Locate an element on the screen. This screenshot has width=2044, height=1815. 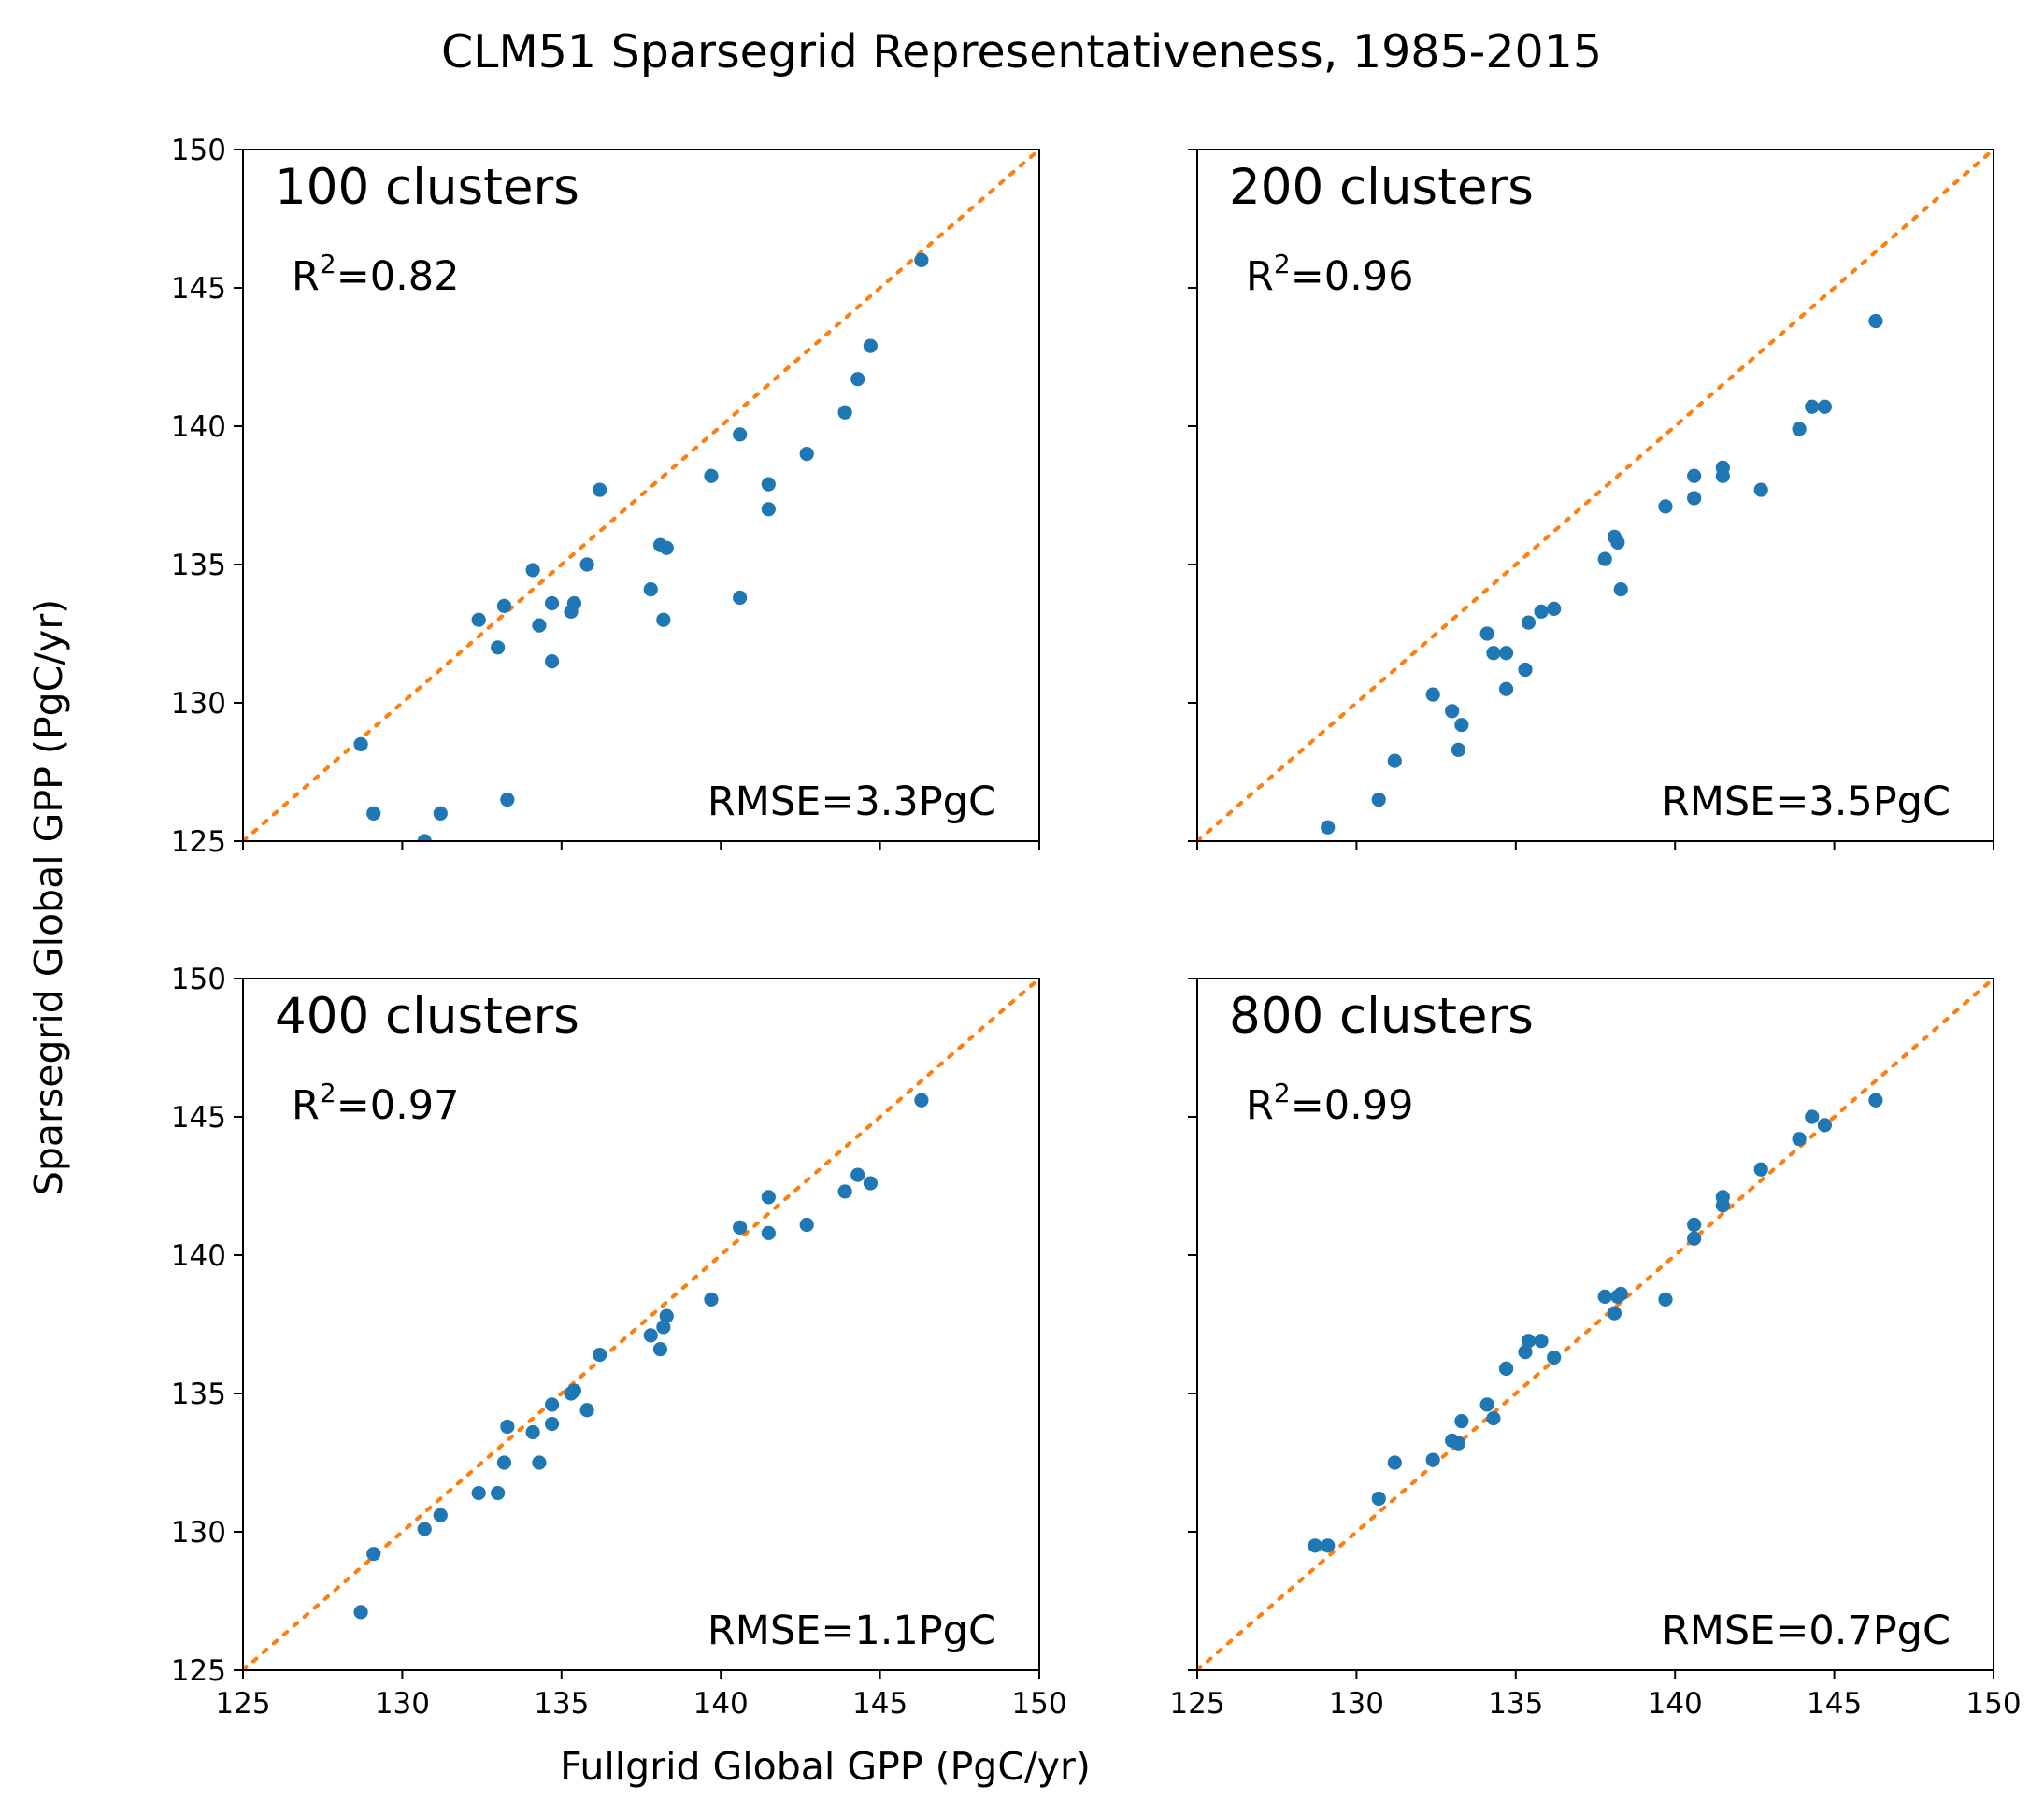
rmse-annotation: RMSE=3.5PgC is located at coordinates (1806, 802).